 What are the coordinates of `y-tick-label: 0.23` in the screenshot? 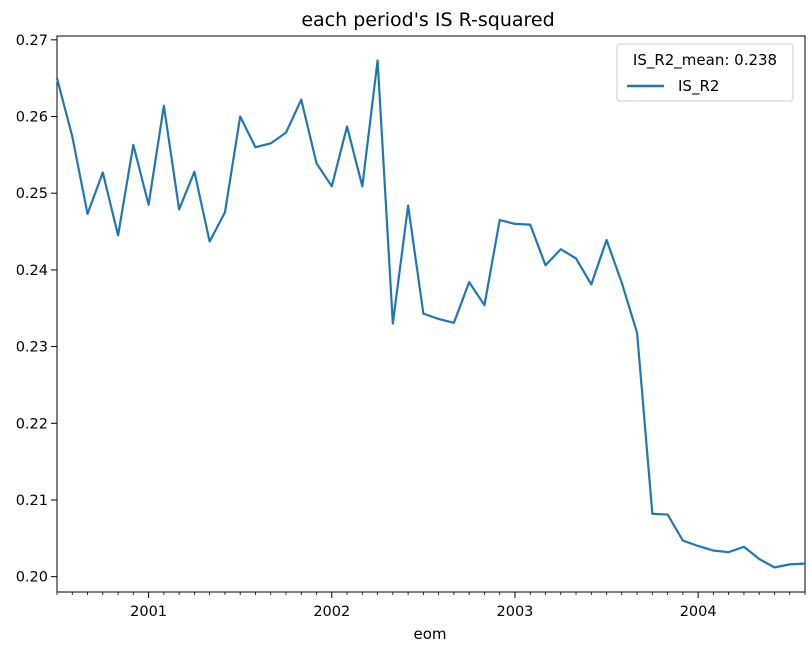 It's located at (32, 348).